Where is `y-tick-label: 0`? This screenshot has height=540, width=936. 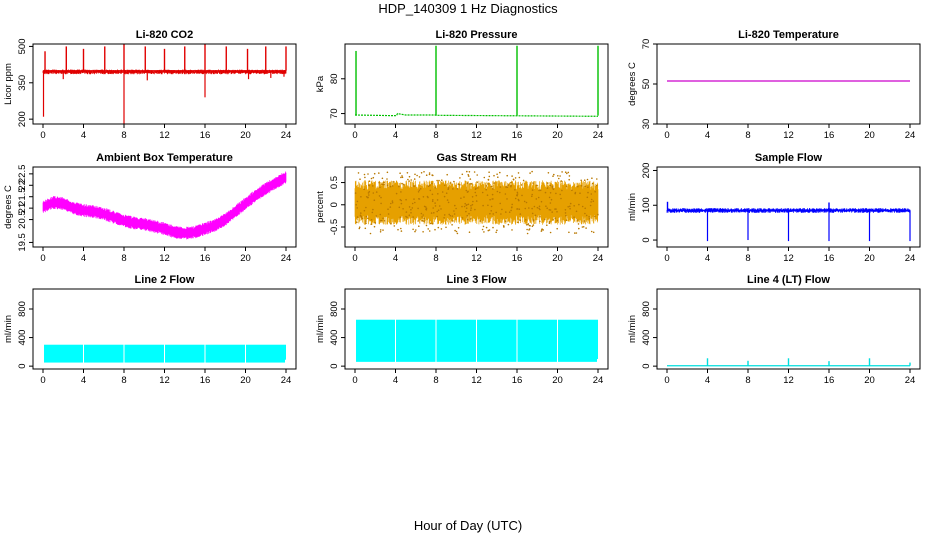 y-tick-label: 0 is located at coordinates (334, 365).